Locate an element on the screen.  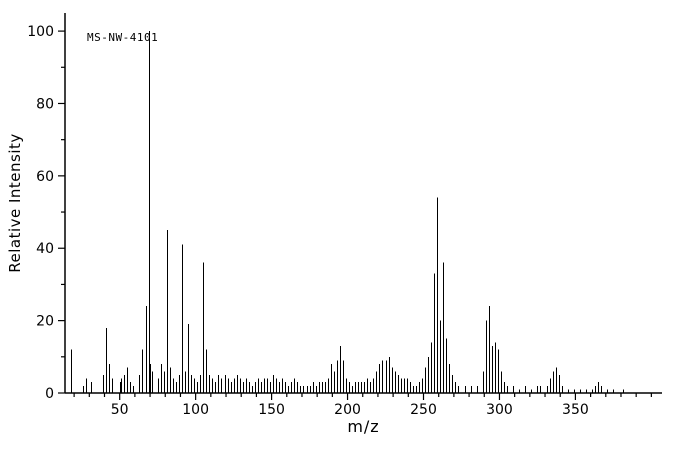
x-tick-label: 250 is located at coordinates (423, 410).